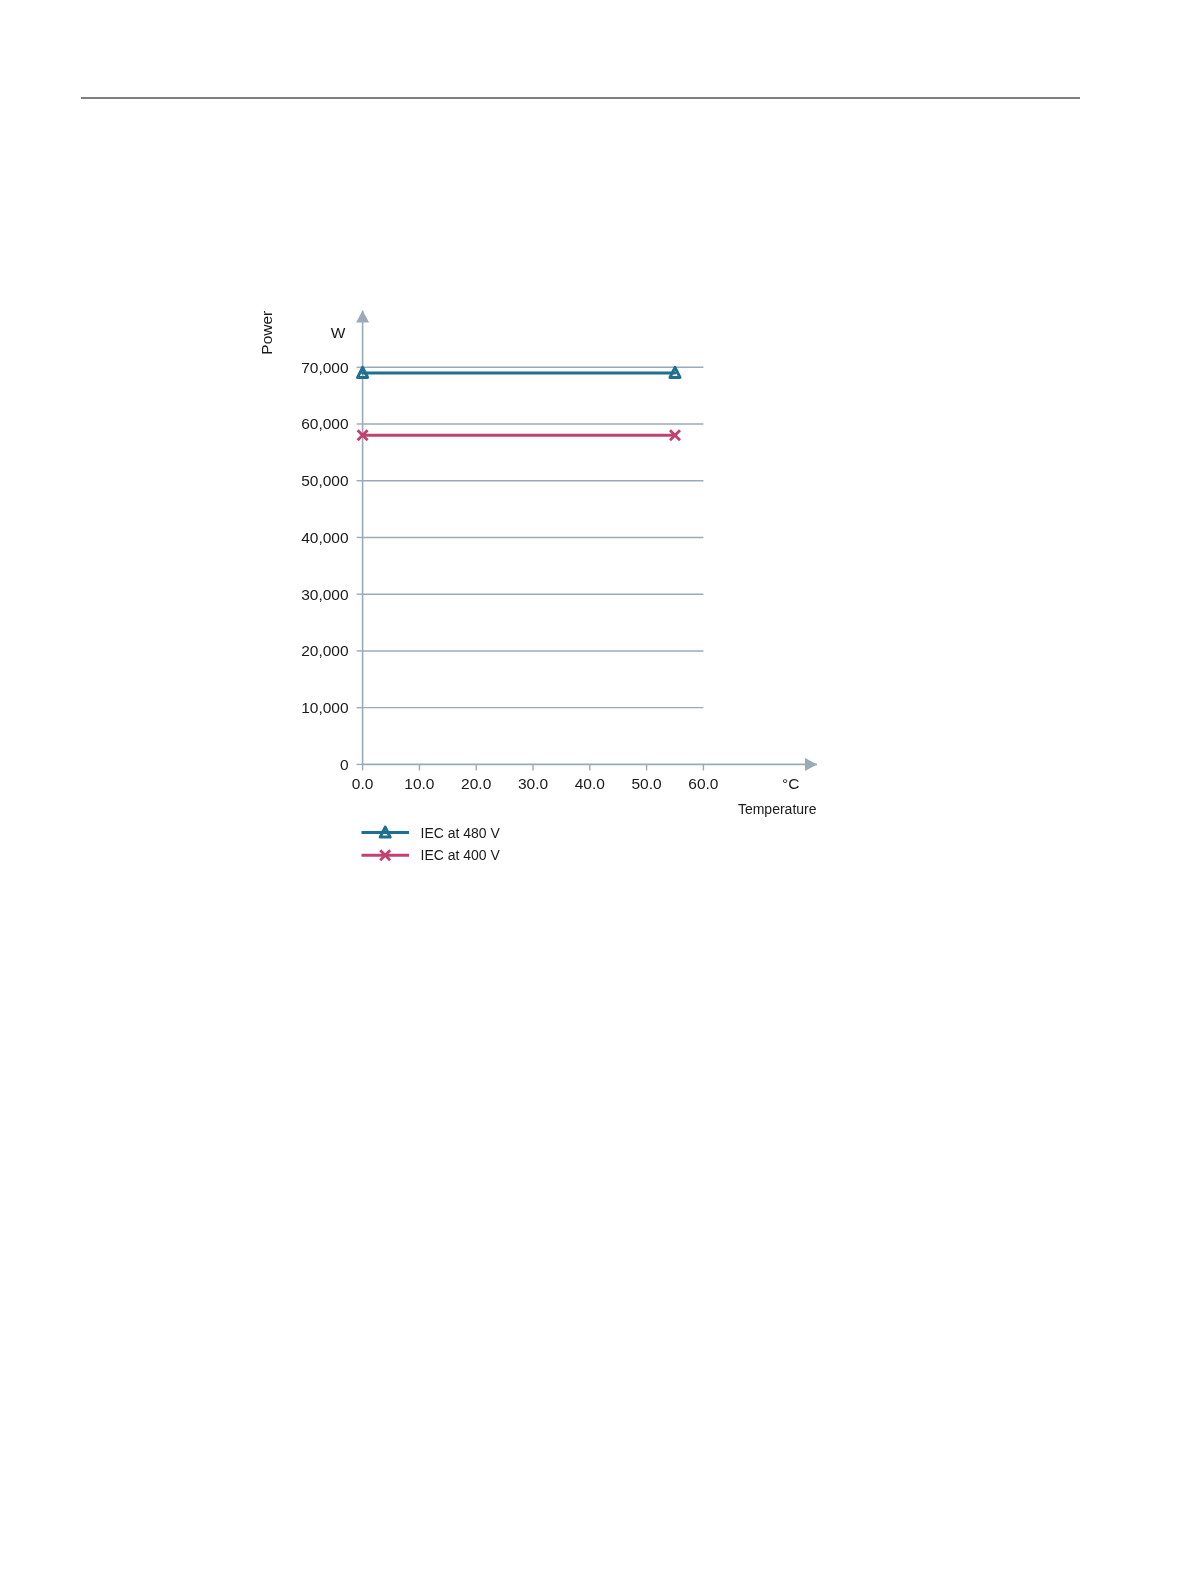 Image resolution: width=1192 pixels, height=1588 pixels. What do you see at coordinates (476, 783) in the screenshot?
I see `x-tick-label: 20.0` at bounding box center [476, 783].